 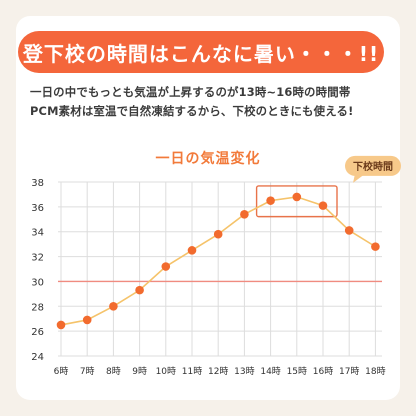 I want to click on y-tick-label: 34, so click(x=37, y=233).